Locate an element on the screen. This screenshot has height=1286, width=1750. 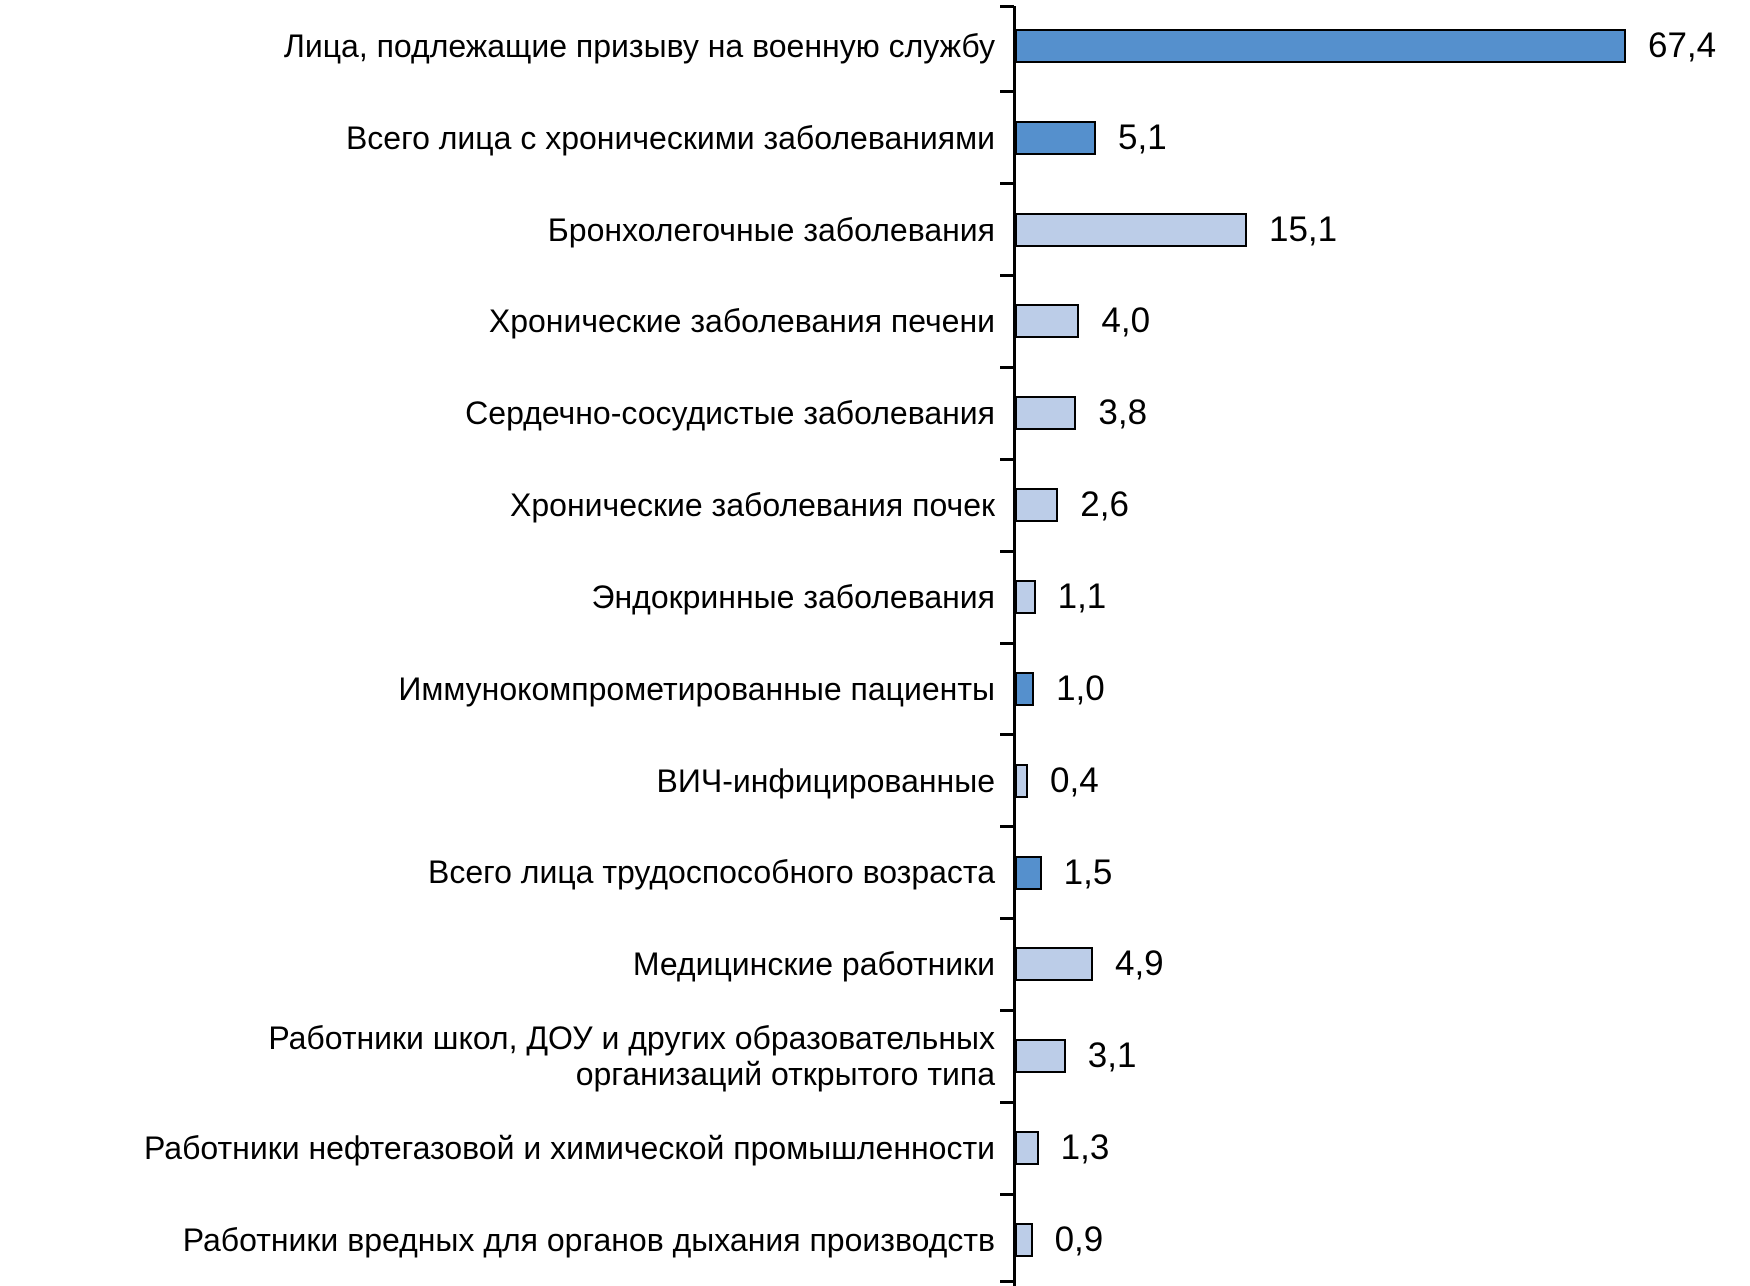
plot-cell: 0,9 is located at coordinates (1382, 1240).